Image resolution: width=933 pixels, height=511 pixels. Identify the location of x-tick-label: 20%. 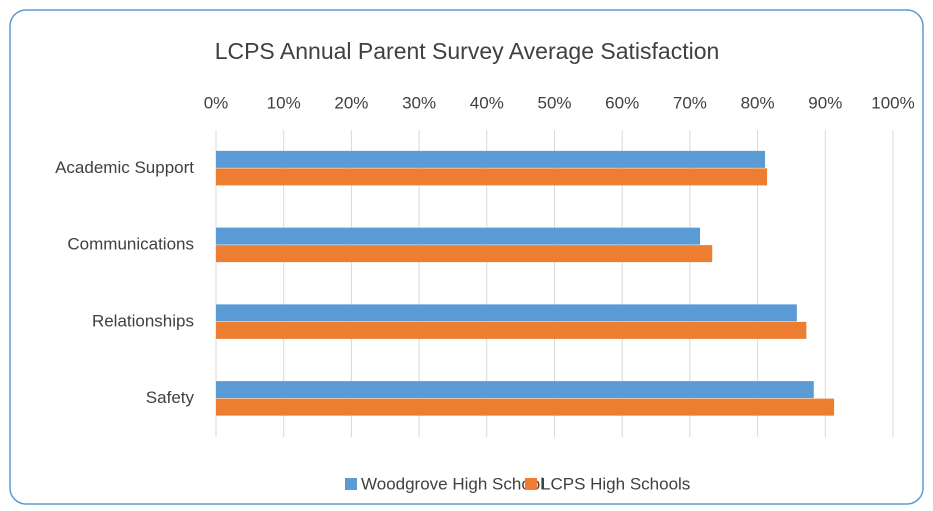
(351, 102).